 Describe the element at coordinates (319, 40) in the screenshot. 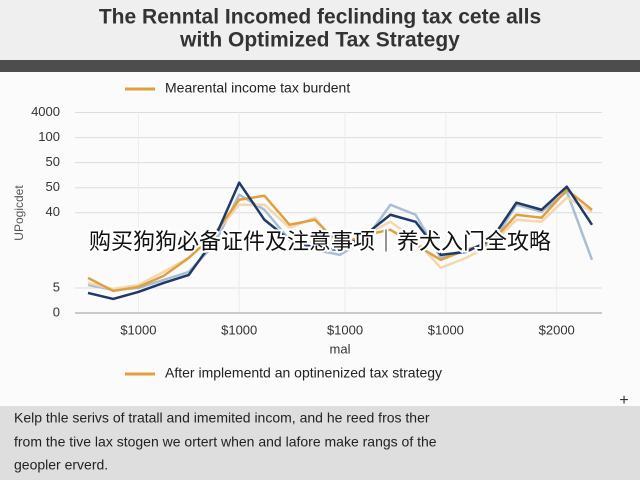

I see `chart-title: with Optimized Tax Strategy` at that location.